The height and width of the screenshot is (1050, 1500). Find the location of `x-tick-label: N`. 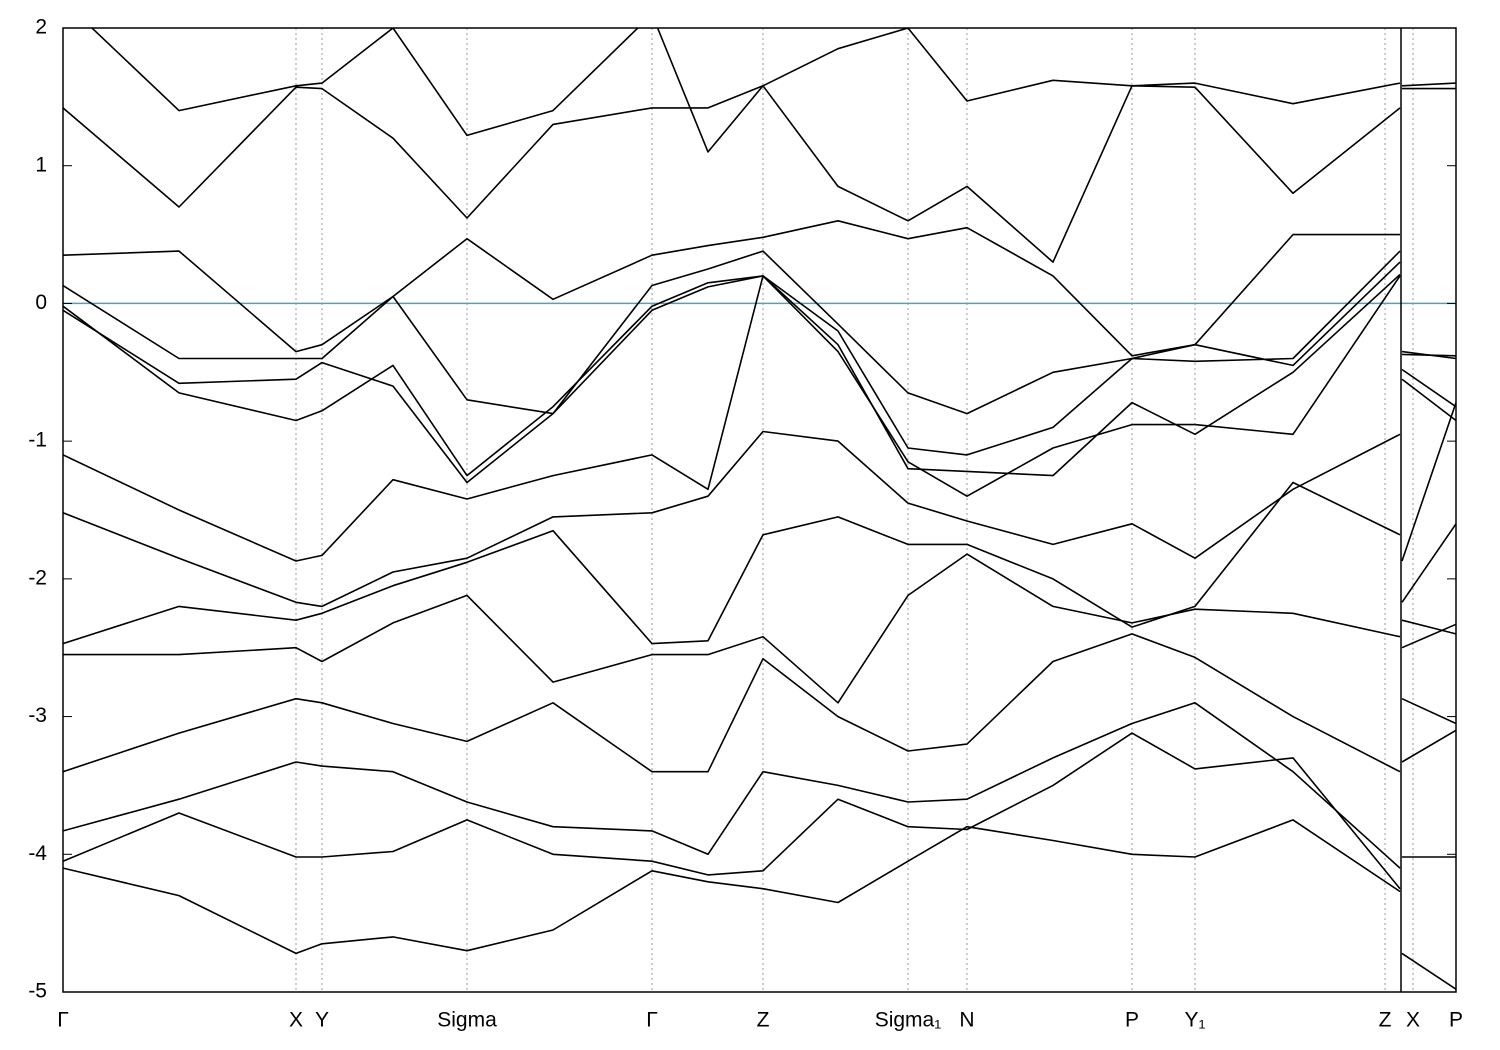

x-tick-label: N is located at coordinates (966, 1020).